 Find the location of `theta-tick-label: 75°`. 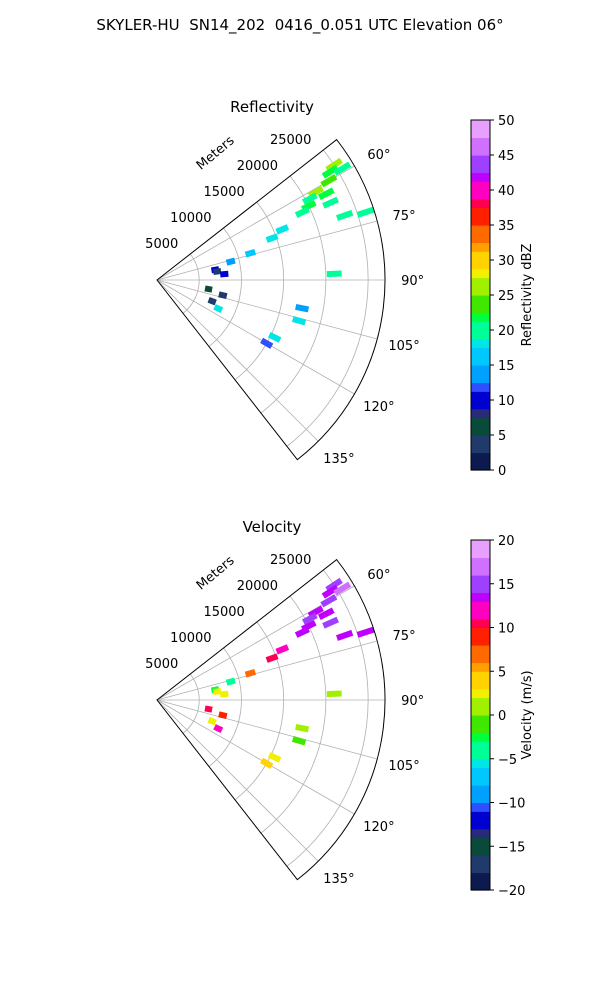

theta-tick-label: 75° is located at coordinates (404, 216).